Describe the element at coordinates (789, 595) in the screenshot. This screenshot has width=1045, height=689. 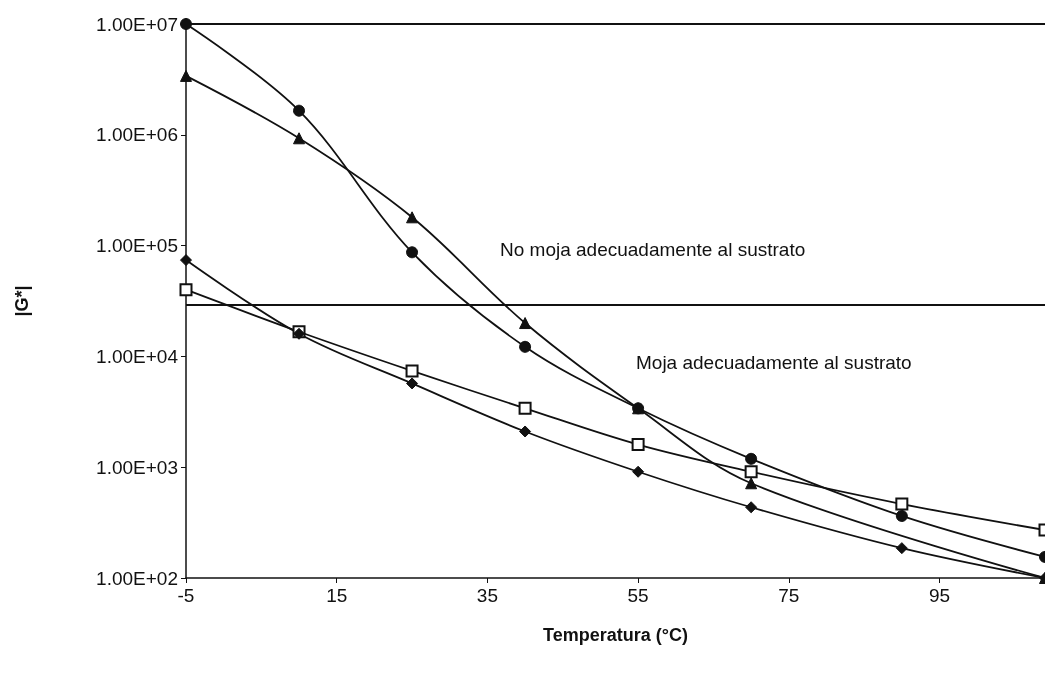
I see `x-tick-label: 75` at that location.